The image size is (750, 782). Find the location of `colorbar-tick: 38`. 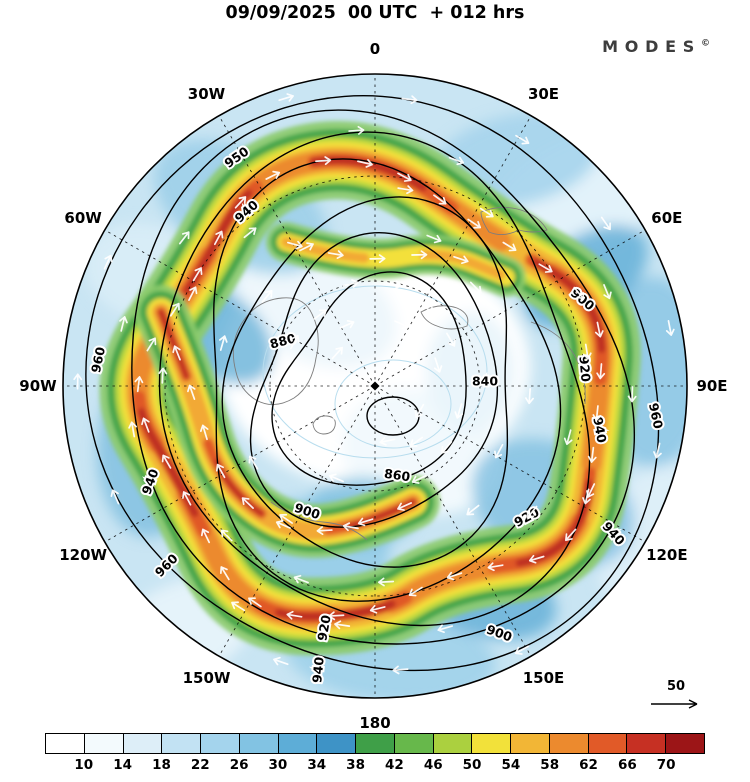

colorbar-tick: 38 is located at coordinates (355, 765).